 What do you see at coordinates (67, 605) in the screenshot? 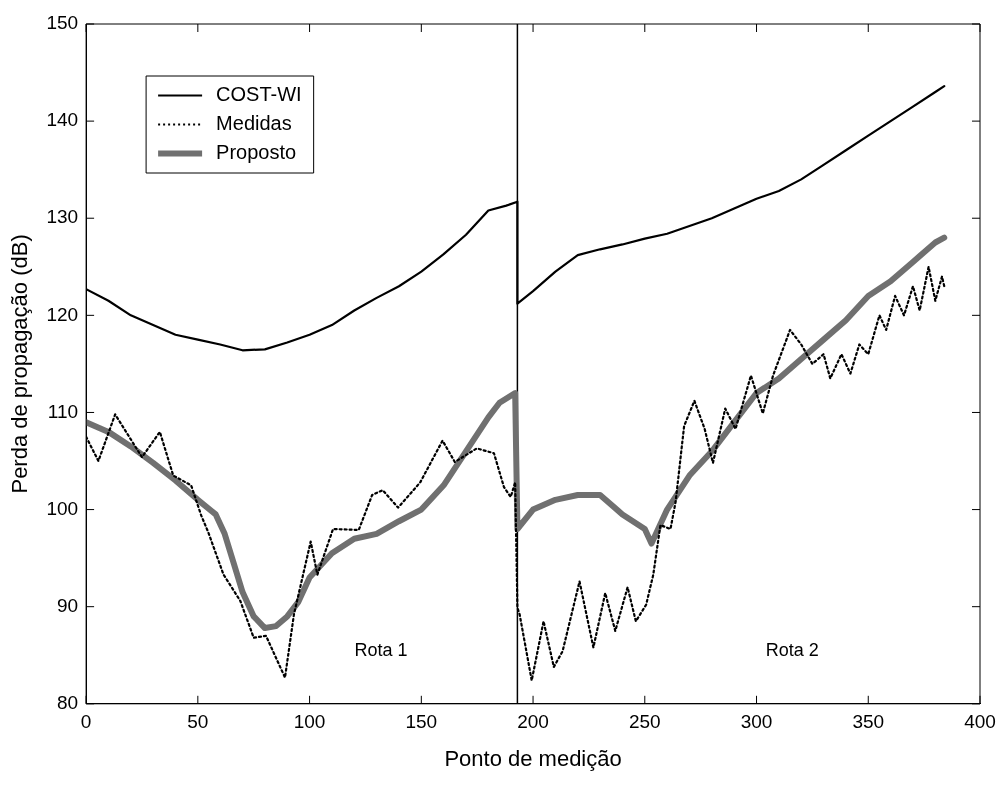
I see `y-tick-label: 90` at bounding box center [67, 605].